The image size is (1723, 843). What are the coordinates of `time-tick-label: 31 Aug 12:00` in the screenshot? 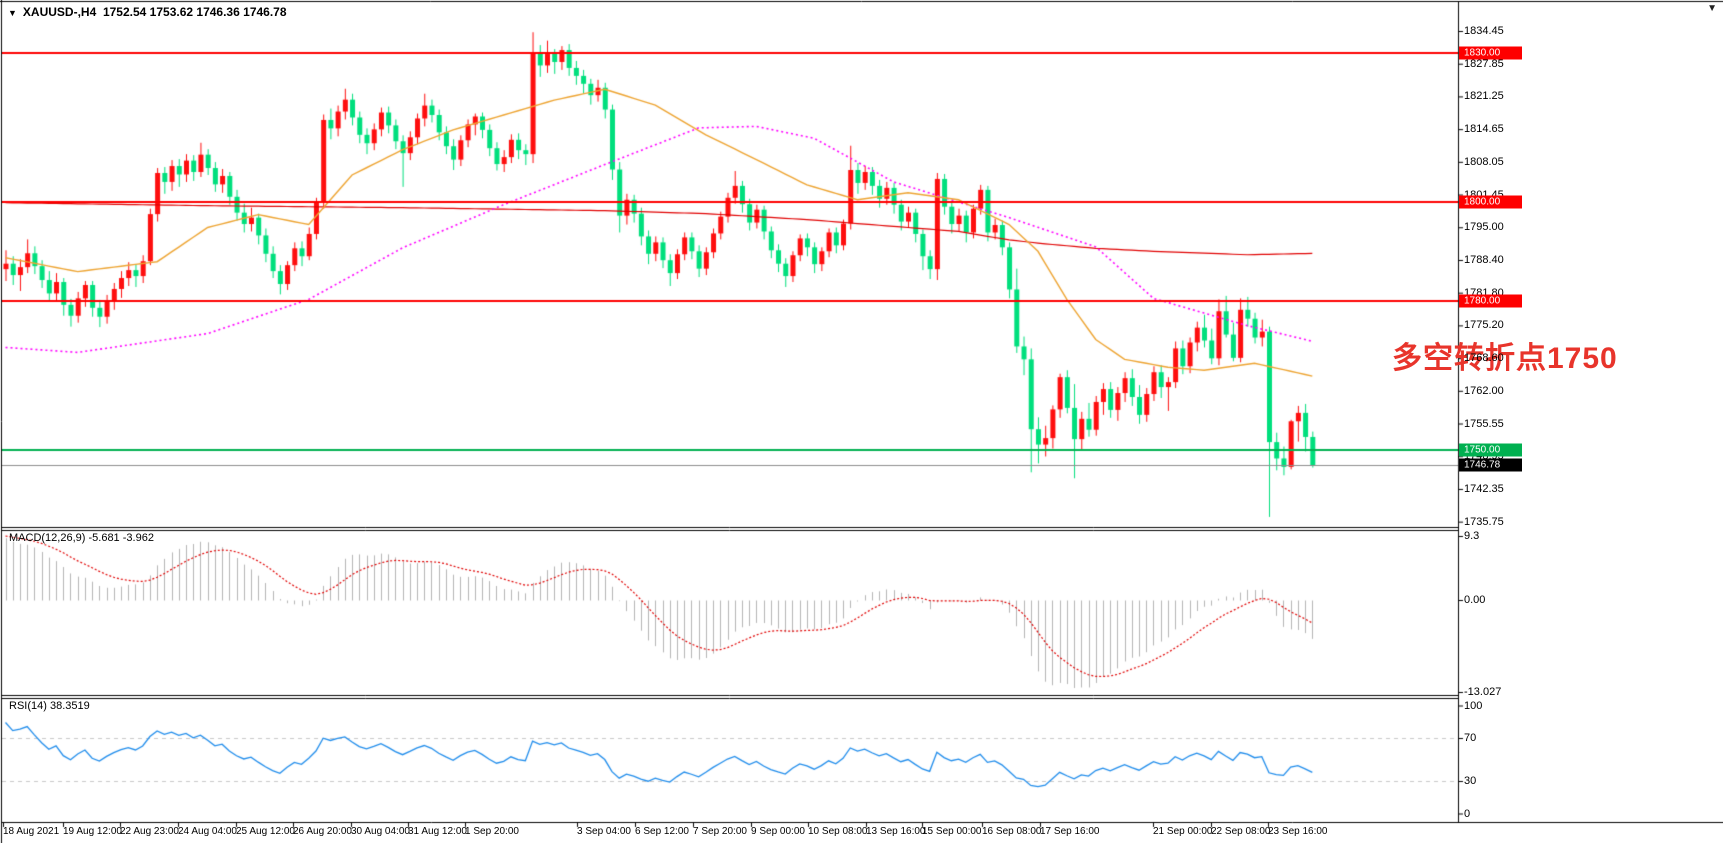 It's located at (437, 831).